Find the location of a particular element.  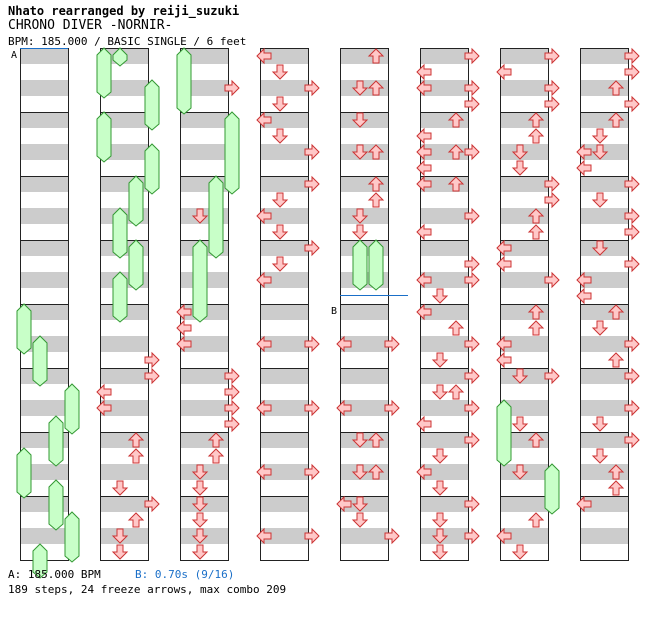

marker-a-label: A is located at coordinates (14, 55).